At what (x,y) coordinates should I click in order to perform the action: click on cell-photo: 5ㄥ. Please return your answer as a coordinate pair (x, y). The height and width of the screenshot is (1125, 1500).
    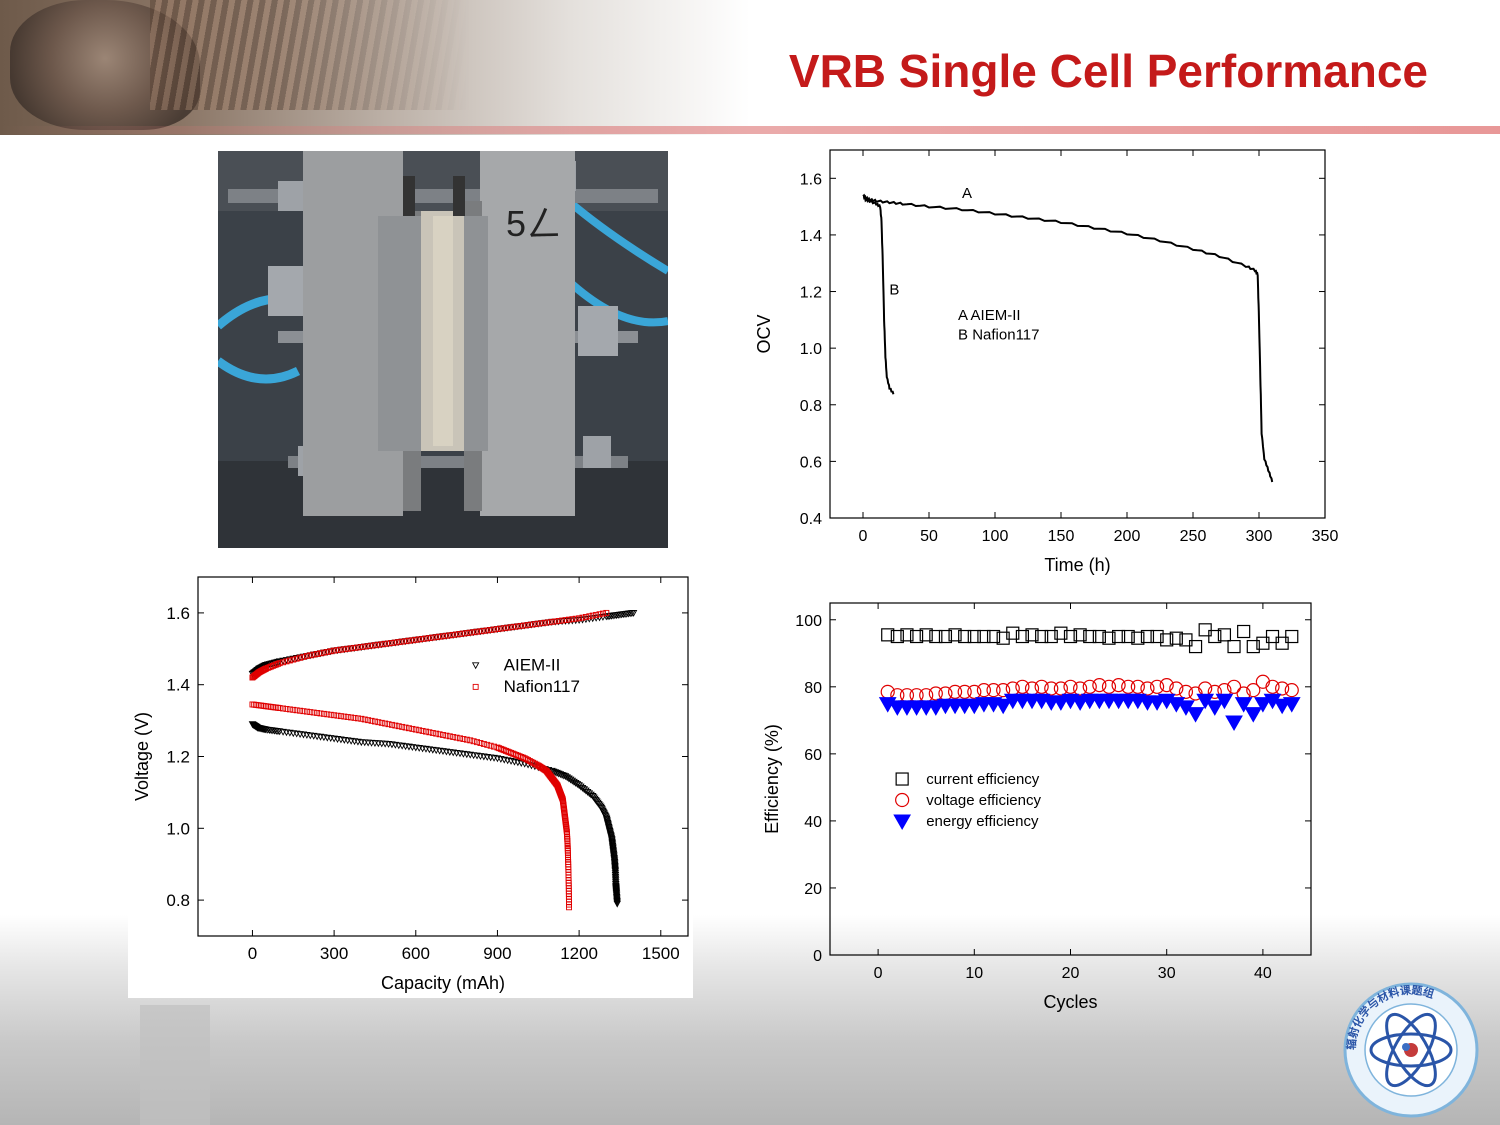
    Looking at the image, I should click on (443, 349).